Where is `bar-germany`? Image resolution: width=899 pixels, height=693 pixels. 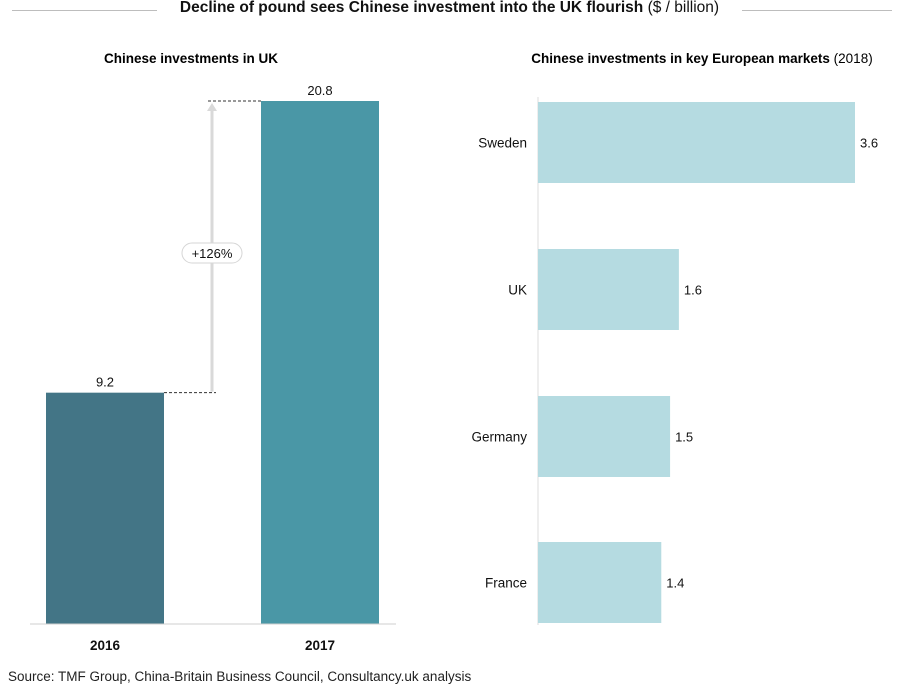
bar-germany is located at coordinates (604, 436).